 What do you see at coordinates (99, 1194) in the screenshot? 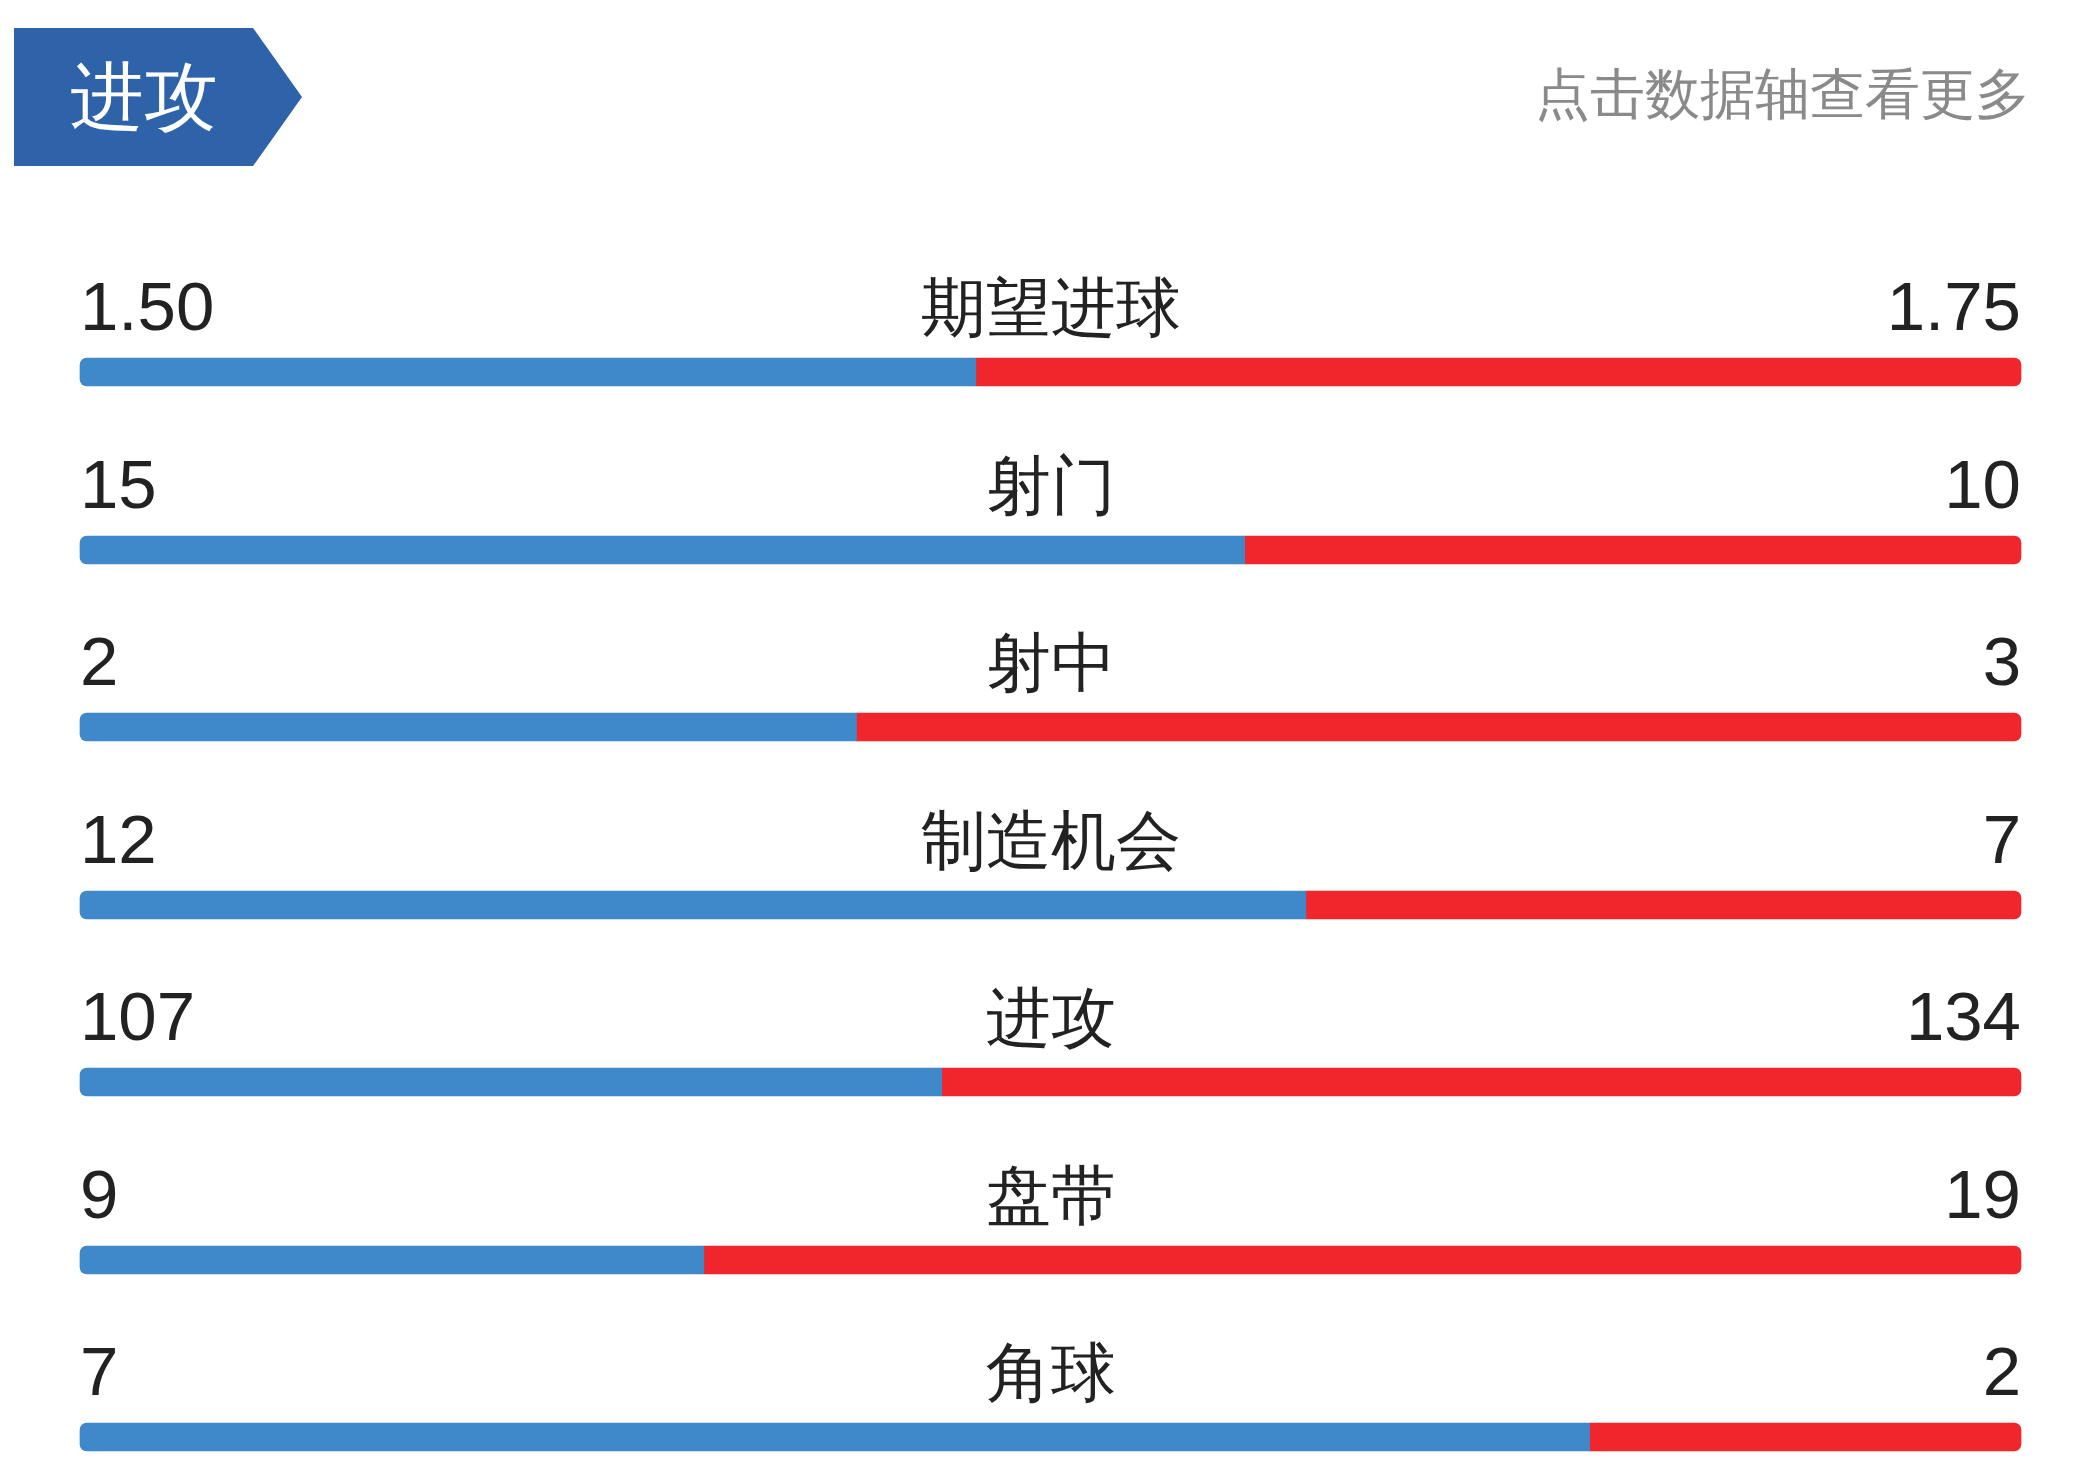
I see `data-label: 9` at bounding box center [99, 1194].